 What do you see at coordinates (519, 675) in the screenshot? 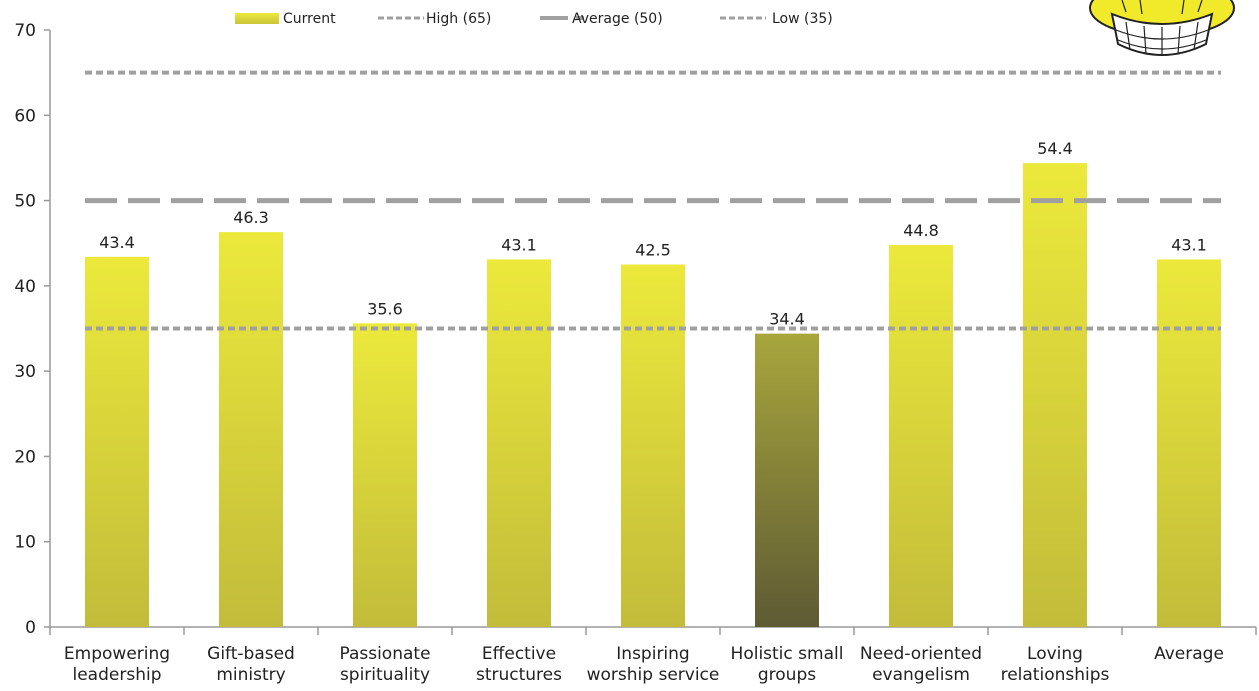
I see `x-category-label-line: structures` at bounding box center [519, 675].